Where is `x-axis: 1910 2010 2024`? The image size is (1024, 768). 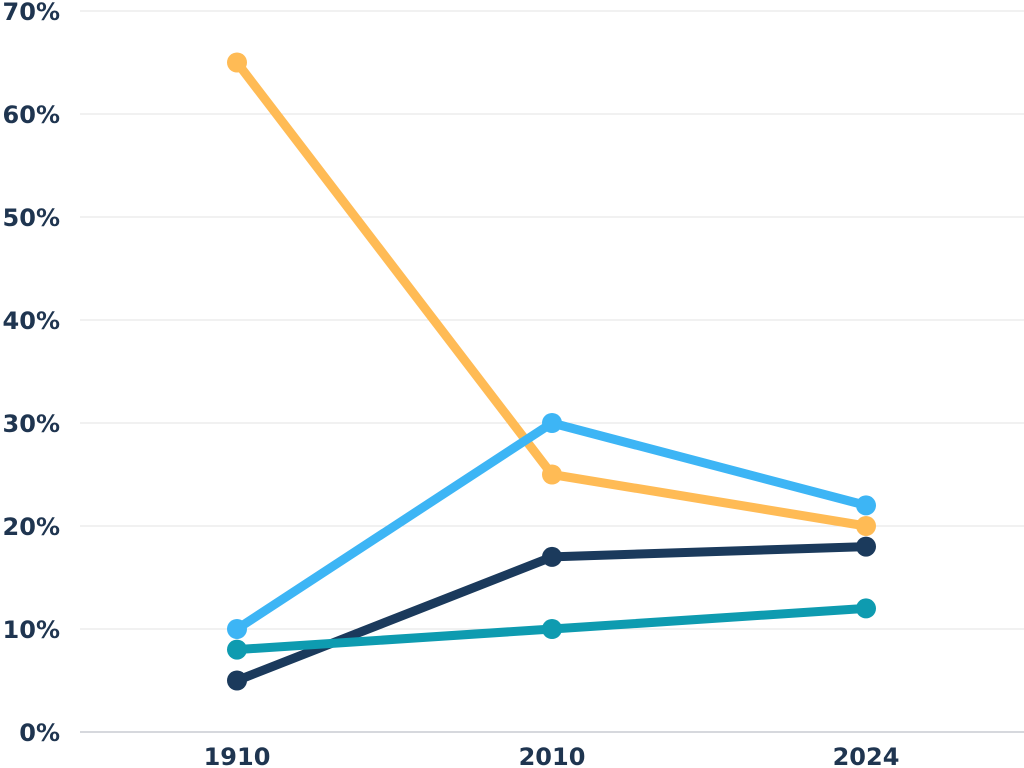
x-axis: 1910 2010 2024 is located at coordinates (552, 749).